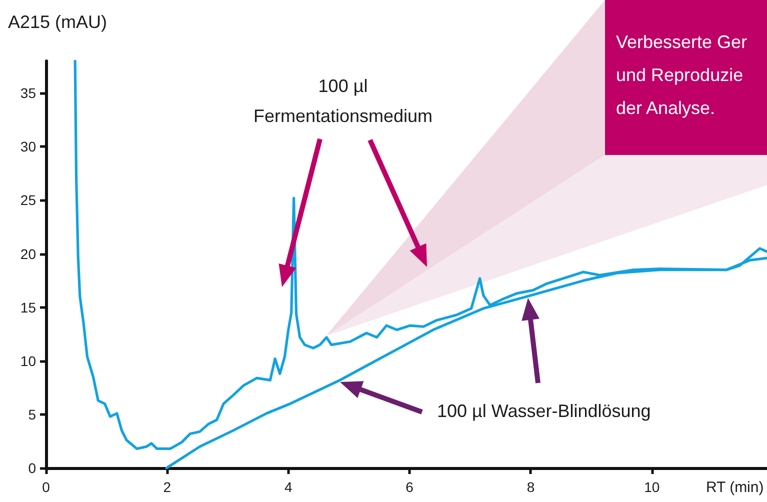 The height and width of the screenshot is (502, 767). What do you see at coordinates (28, 93) in the screenshot?
I see `y-tick-label: 35` at bounding box center [28, 93].